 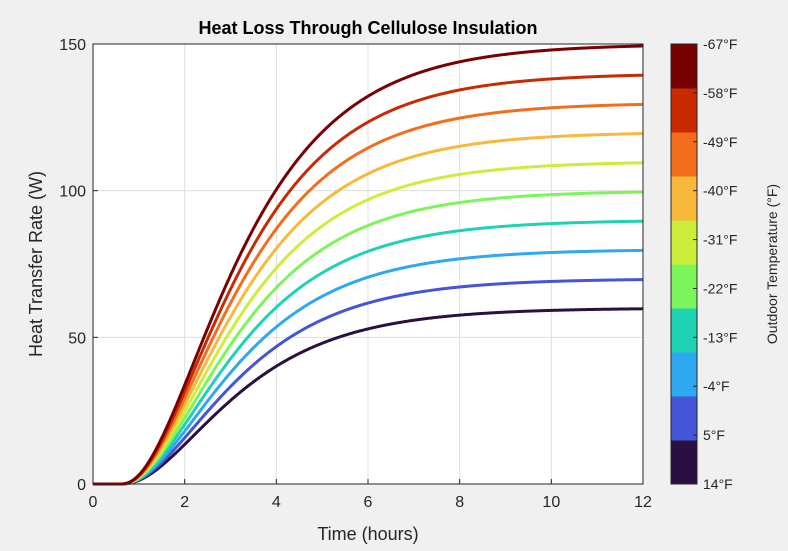 I want to click on chart-title: Heat Loss Through Cellulose Insulation, so click(x=367, y=28).